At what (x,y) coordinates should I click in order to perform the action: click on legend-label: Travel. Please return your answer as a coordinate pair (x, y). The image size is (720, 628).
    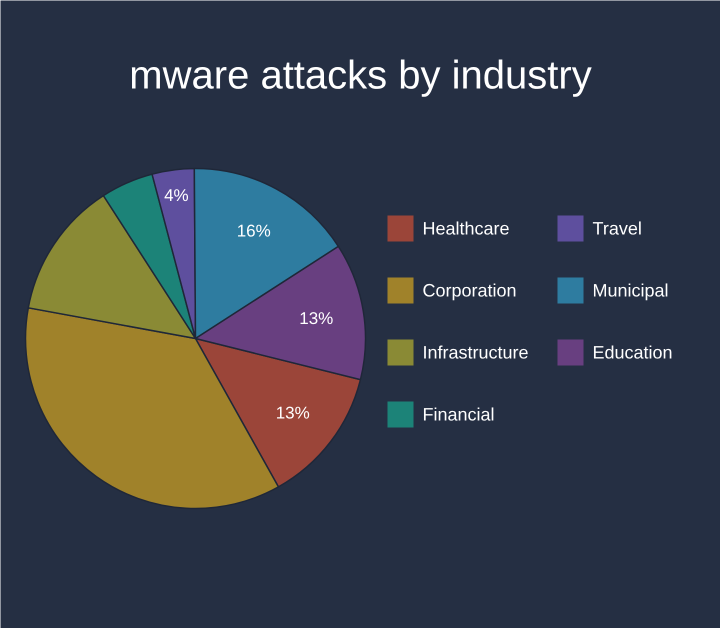
    Looking at the image, I should click on (617, 228).